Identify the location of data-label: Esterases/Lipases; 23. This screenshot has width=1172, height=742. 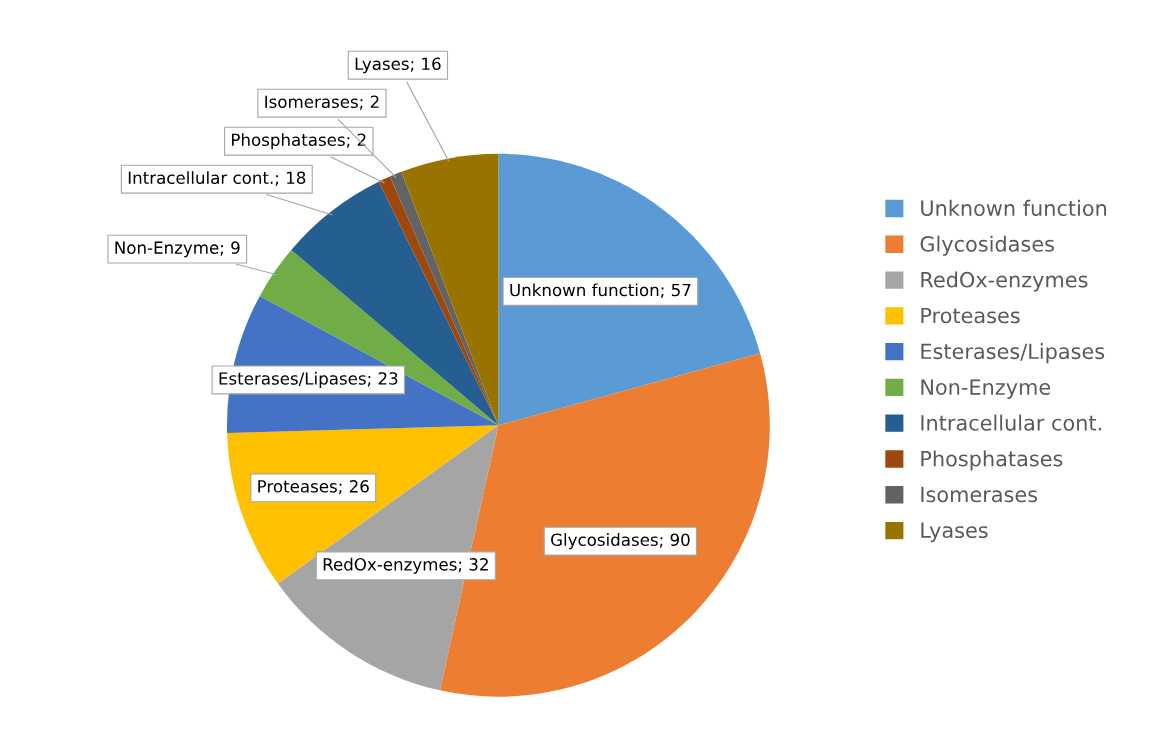
(308, 379).